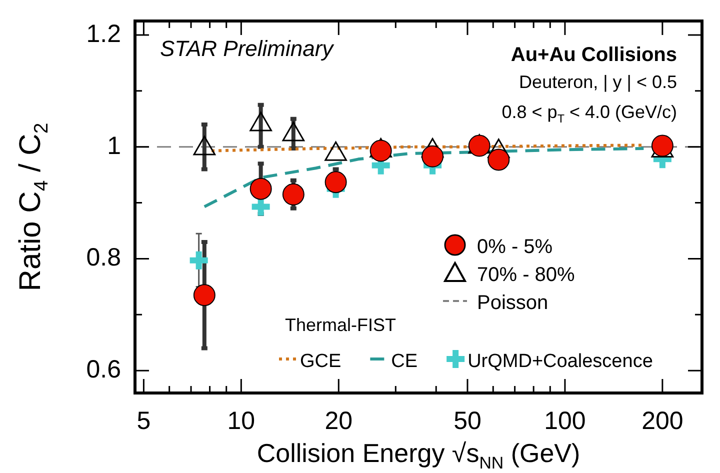 Image resolution: width=720 pixels, height=473 pixels. Describe the element at coordinates (321, 361) in the screenshot. I see `legend-label: GCE` at that location.